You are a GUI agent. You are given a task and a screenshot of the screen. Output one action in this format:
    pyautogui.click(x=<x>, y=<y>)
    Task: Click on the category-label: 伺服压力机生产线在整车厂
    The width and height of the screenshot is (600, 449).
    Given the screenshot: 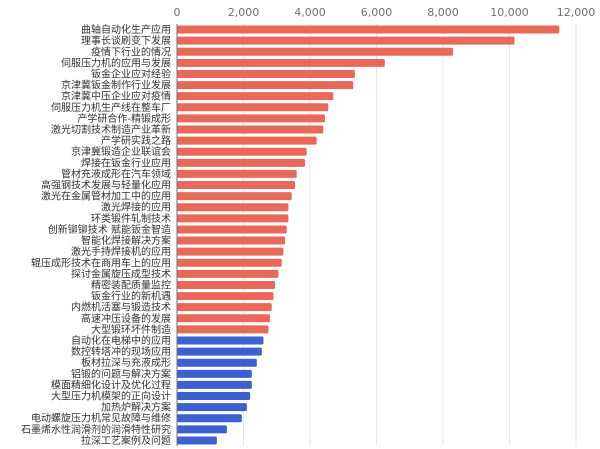 What is the action you would take?
    pyautogui.click(x=111, y=107)
    